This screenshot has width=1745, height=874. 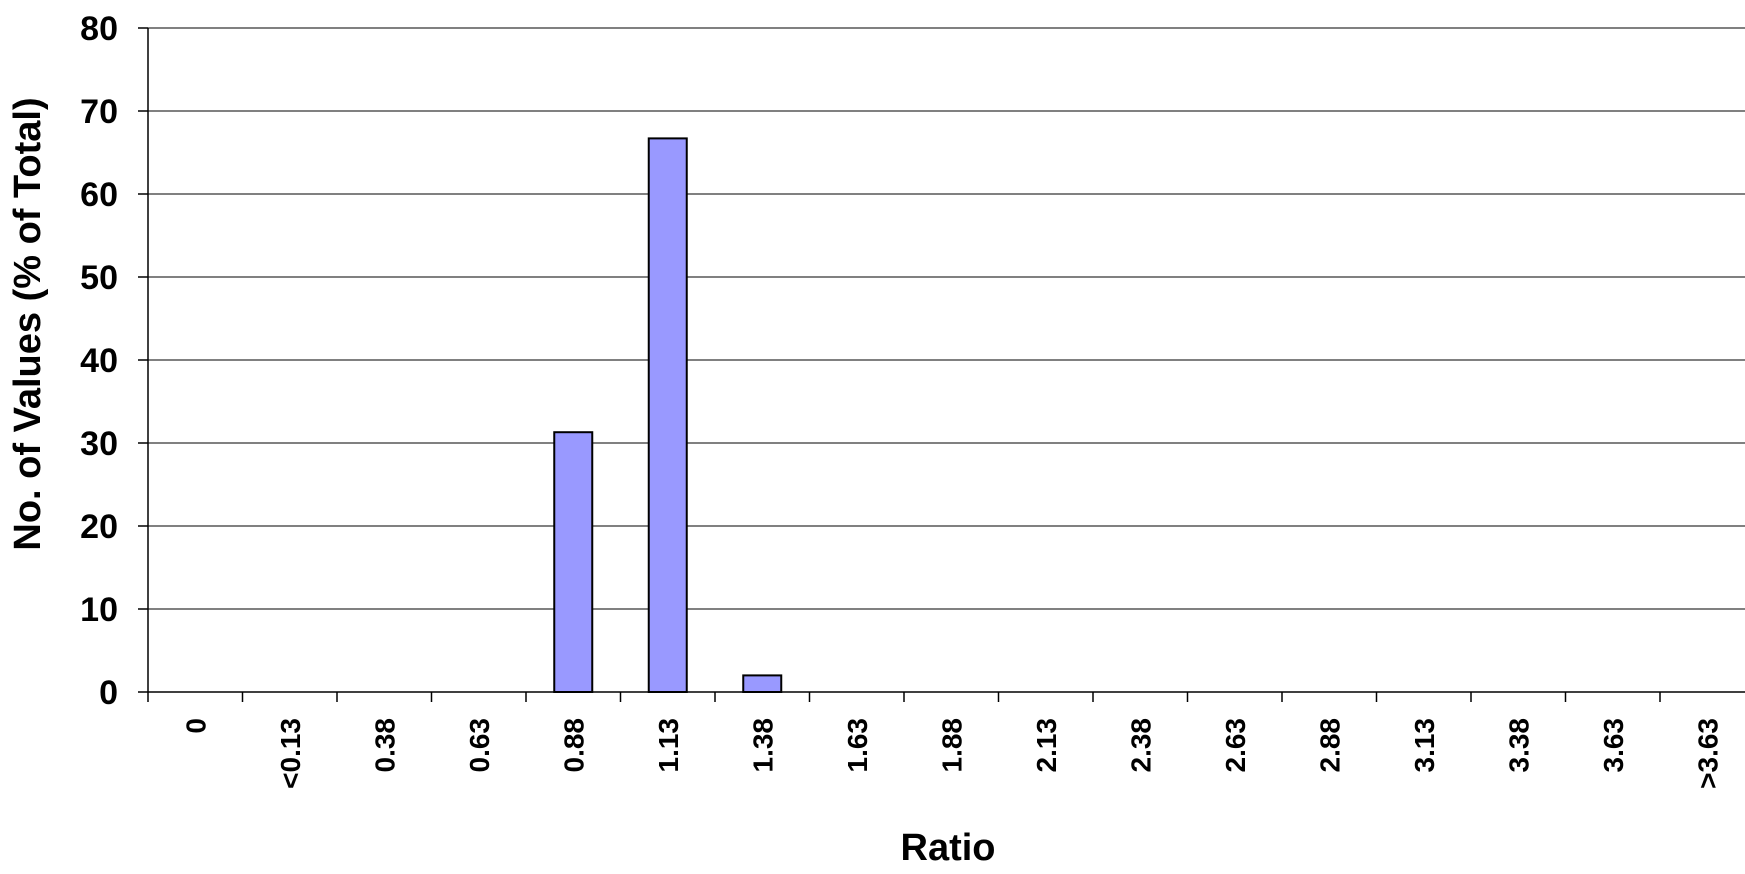 What do you see at coordinates (99, 444) in the screenshot?
I see `y-tick-label: 30` at bounding box center [99, 444].